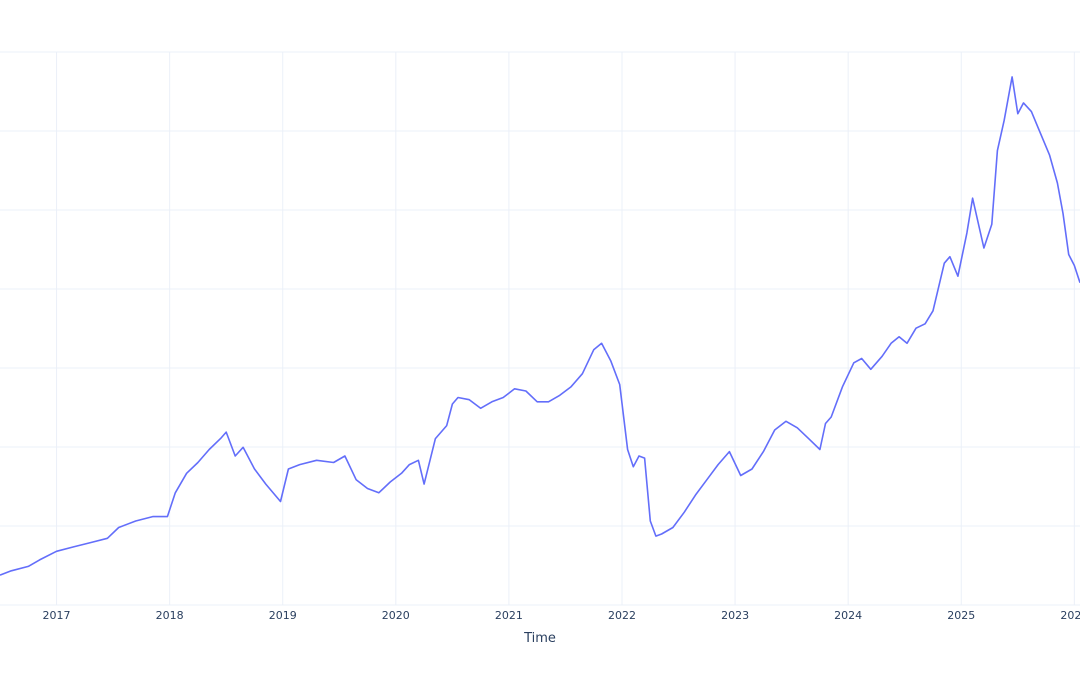 The width and height of the screenshot is (1080, 679). What do you see at coordinates (509, 615) in the screenshot?
I see `x-tick-label: 2021` at bounding box center [509, 615].